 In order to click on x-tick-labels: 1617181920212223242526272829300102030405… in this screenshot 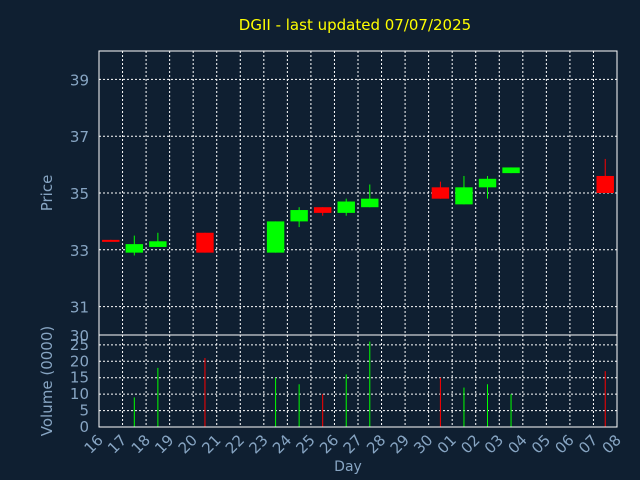, I will do `click(353, 444)`.